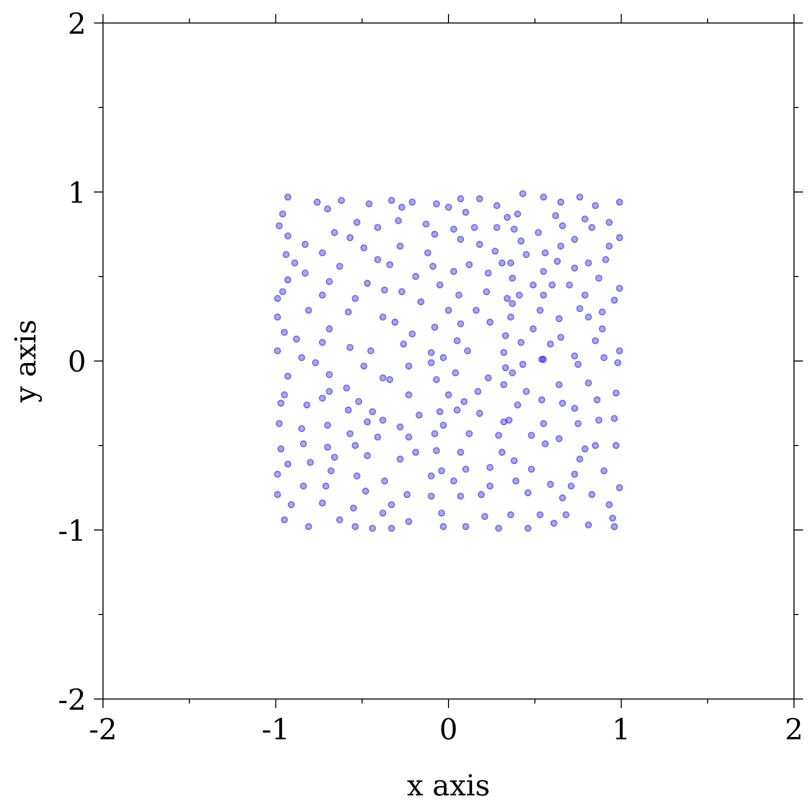  Describe the element at coordinates (76, 192) in the screenshot. I see `y-tick-label: 1` at that location.